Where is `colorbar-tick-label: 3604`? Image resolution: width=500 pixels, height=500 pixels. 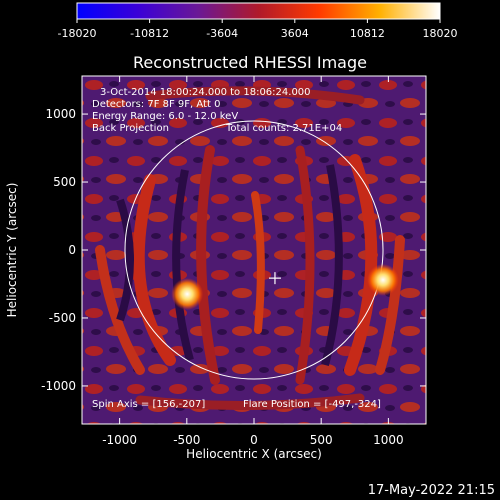 colorbar-tick-label: 3604 is located at coordinates (295, 33).